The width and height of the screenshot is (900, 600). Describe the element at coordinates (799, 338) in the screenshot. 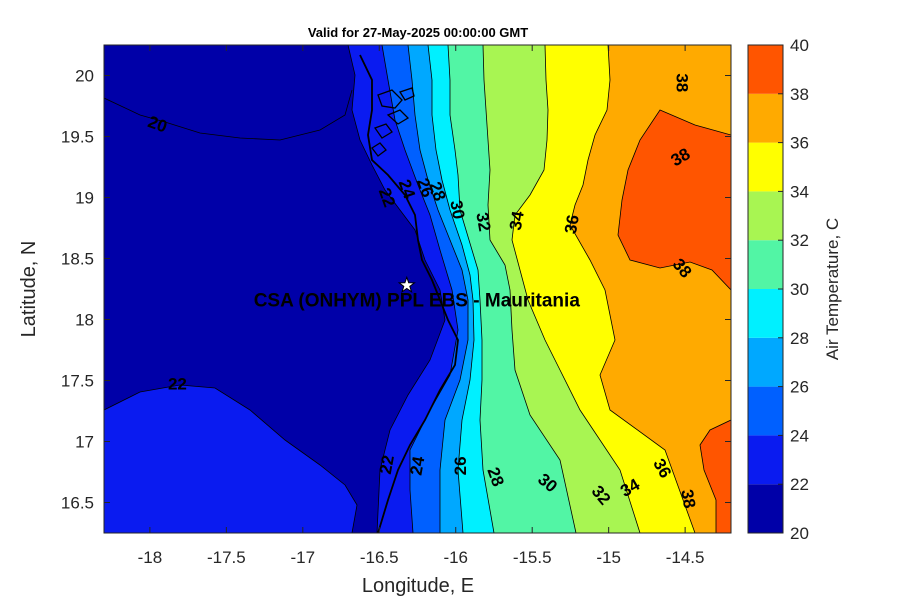

I see `colorbar-tick-label: 28` at that location.